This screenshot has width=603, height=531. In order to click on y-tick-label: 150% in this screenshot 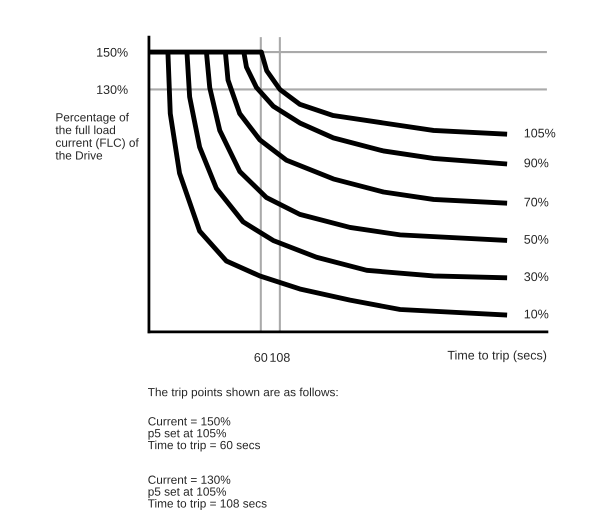, I will do `click(112, 52)`.